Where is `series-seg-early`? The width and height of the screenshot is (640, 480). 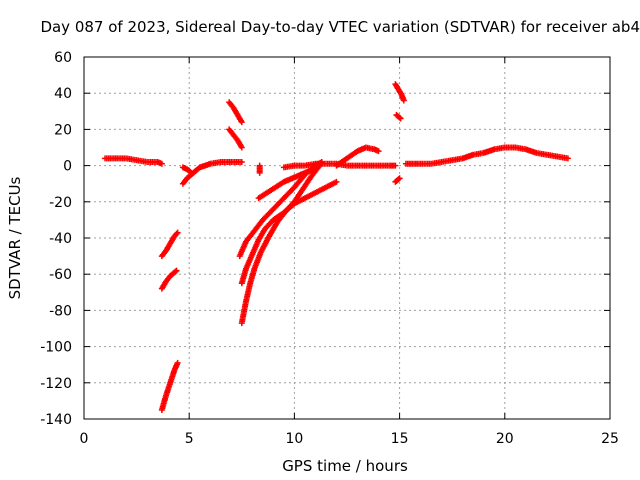
series-seg-early is located at coordinates (133, 161).